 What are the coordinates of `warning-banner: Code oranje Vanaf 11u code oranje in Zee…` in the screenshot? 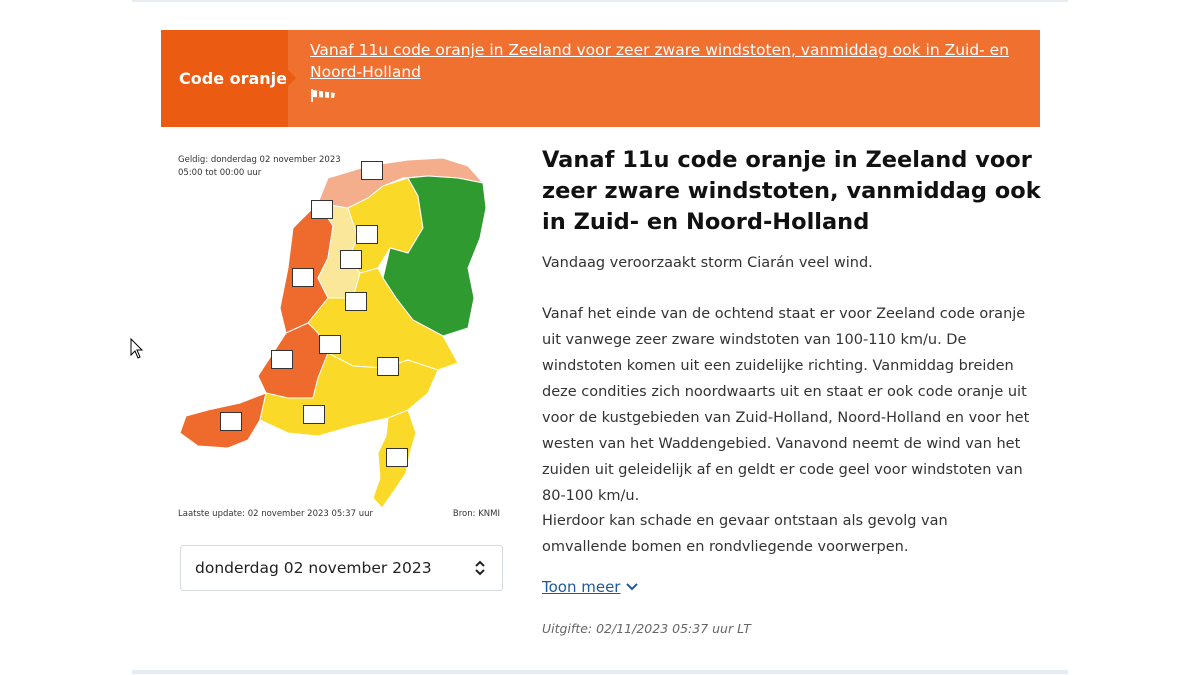 It's located at (600, 78).